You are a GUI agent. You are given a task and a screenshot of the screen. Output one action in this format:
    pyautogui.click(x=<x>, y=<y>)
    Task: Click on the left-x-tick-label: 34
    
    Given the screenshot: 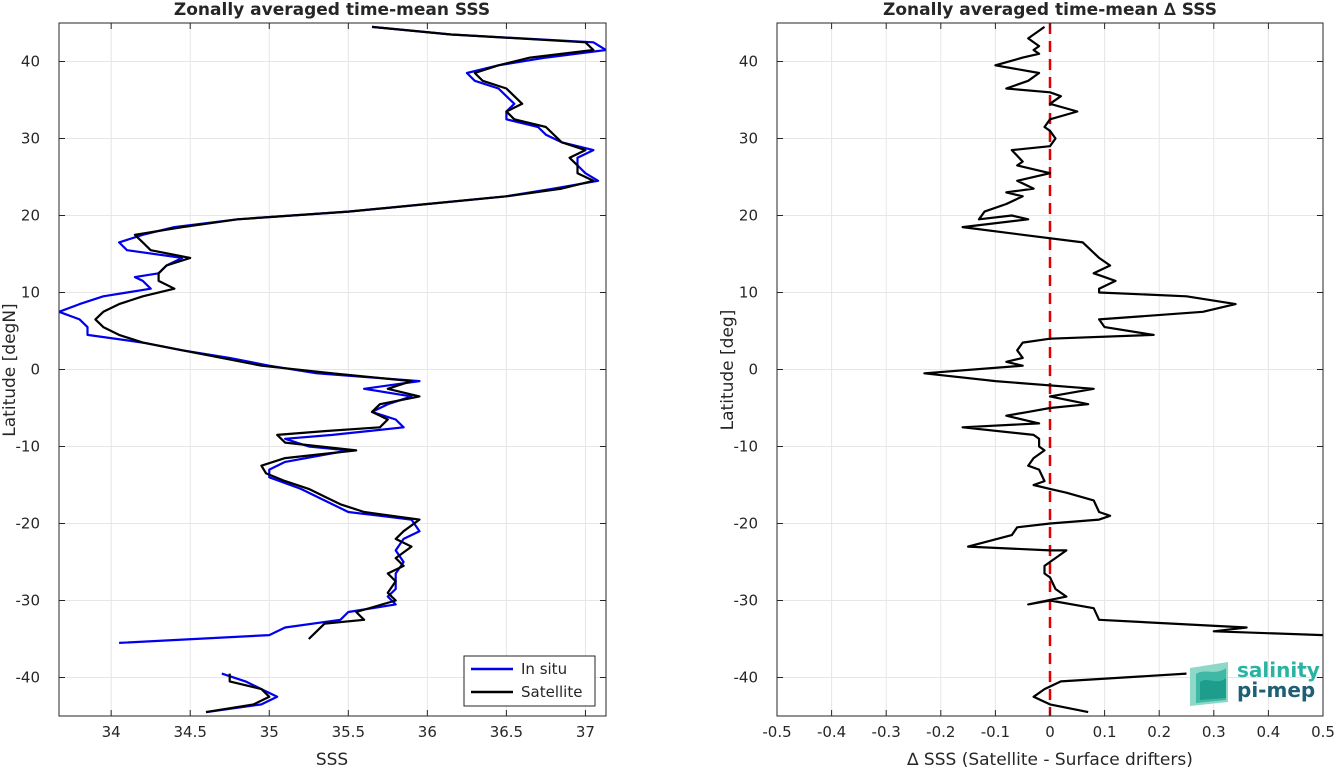 What is the action you would take?
    pyautogui.click(x=111, y=732)
    